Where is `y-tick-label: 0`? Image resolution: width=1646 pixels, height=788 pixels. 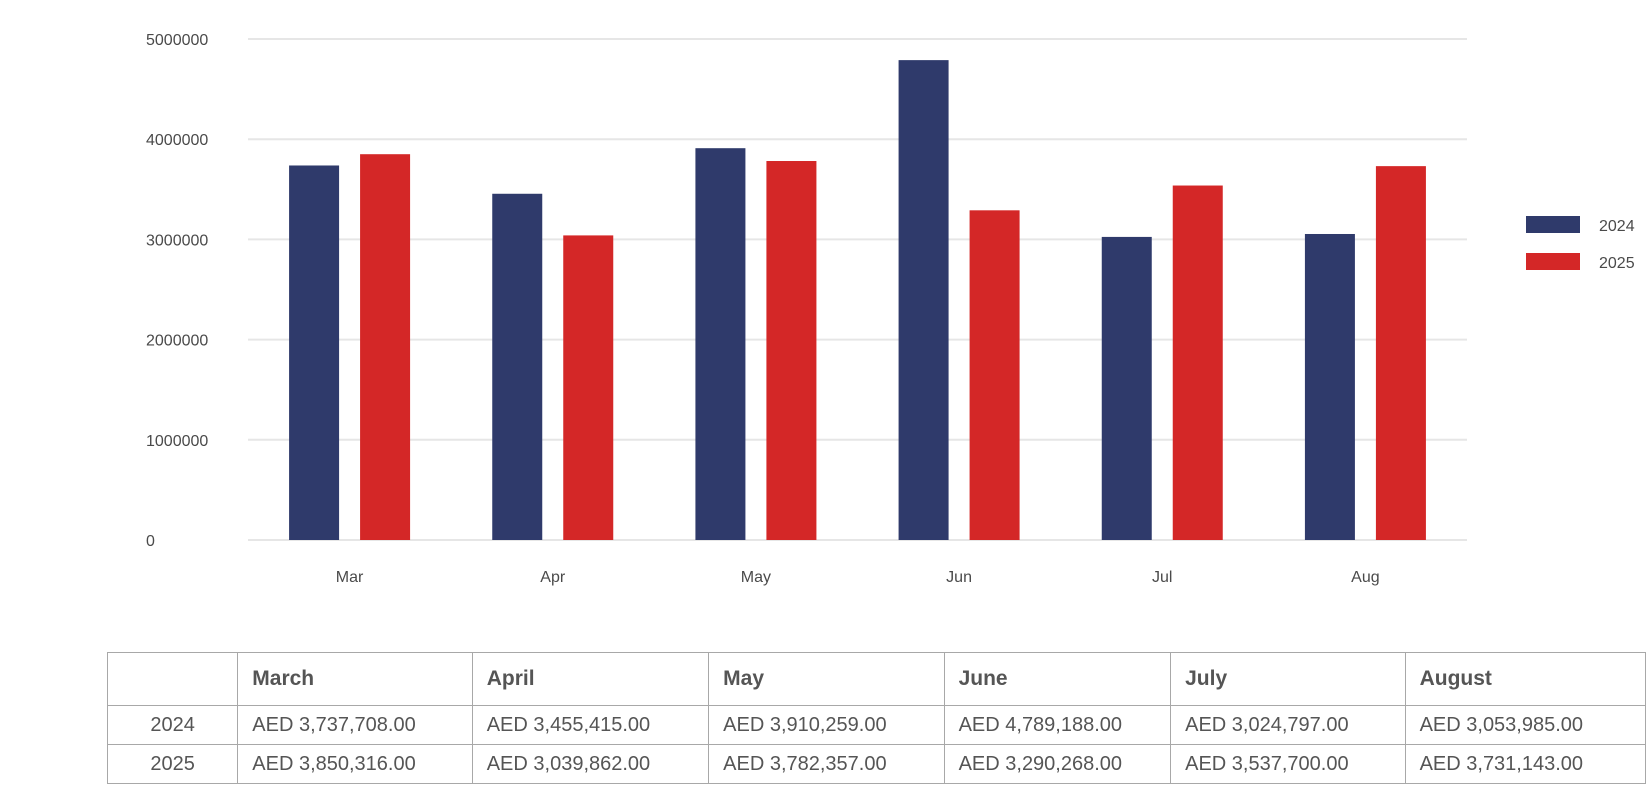
y-tick-label: 0 is located at coordinates (150, 541).